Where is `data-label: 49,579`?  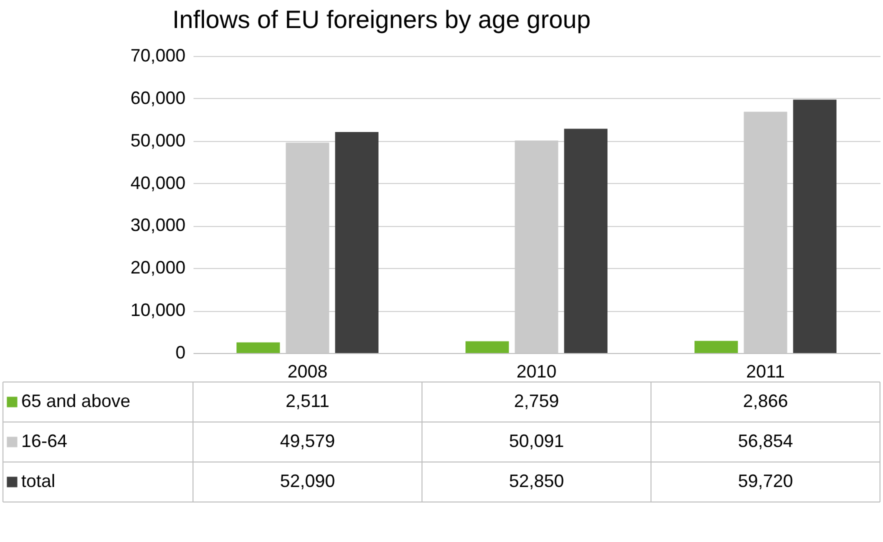 data-label: 49,579 is located at coordinates (308, 441).